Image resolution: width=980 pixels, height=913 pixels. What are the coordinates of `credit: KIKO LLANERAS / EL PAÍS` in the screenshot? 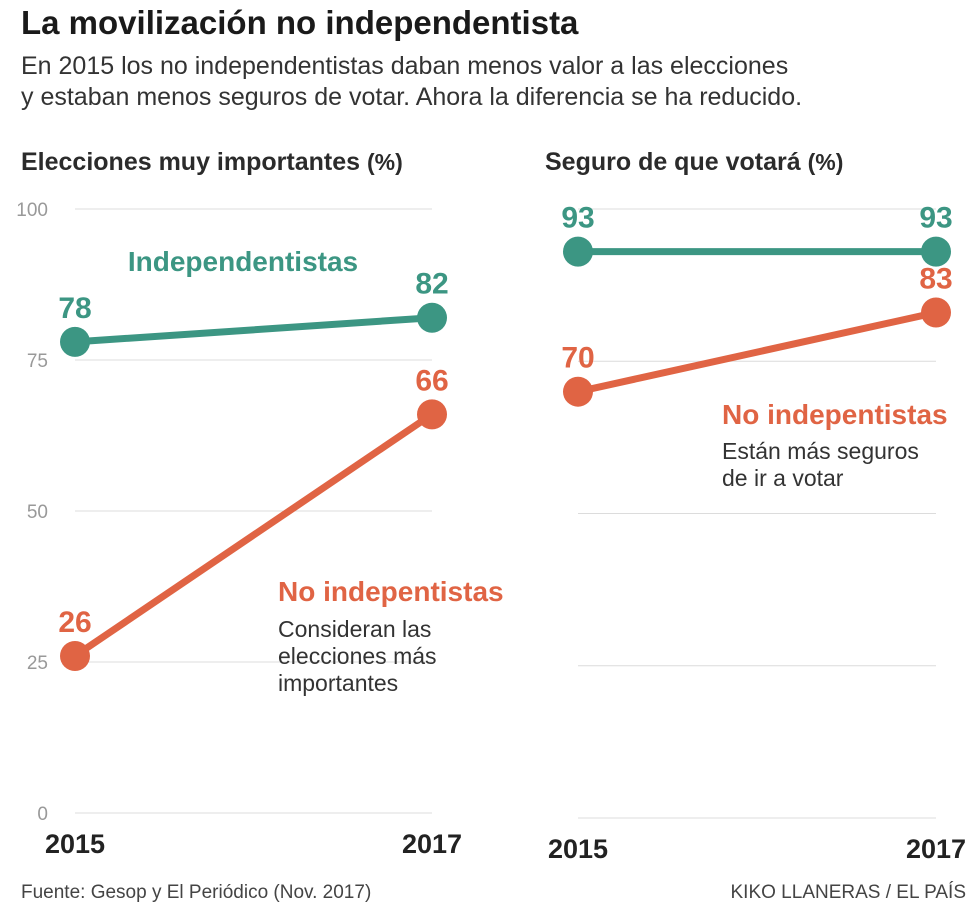 It's located at (848, 892).